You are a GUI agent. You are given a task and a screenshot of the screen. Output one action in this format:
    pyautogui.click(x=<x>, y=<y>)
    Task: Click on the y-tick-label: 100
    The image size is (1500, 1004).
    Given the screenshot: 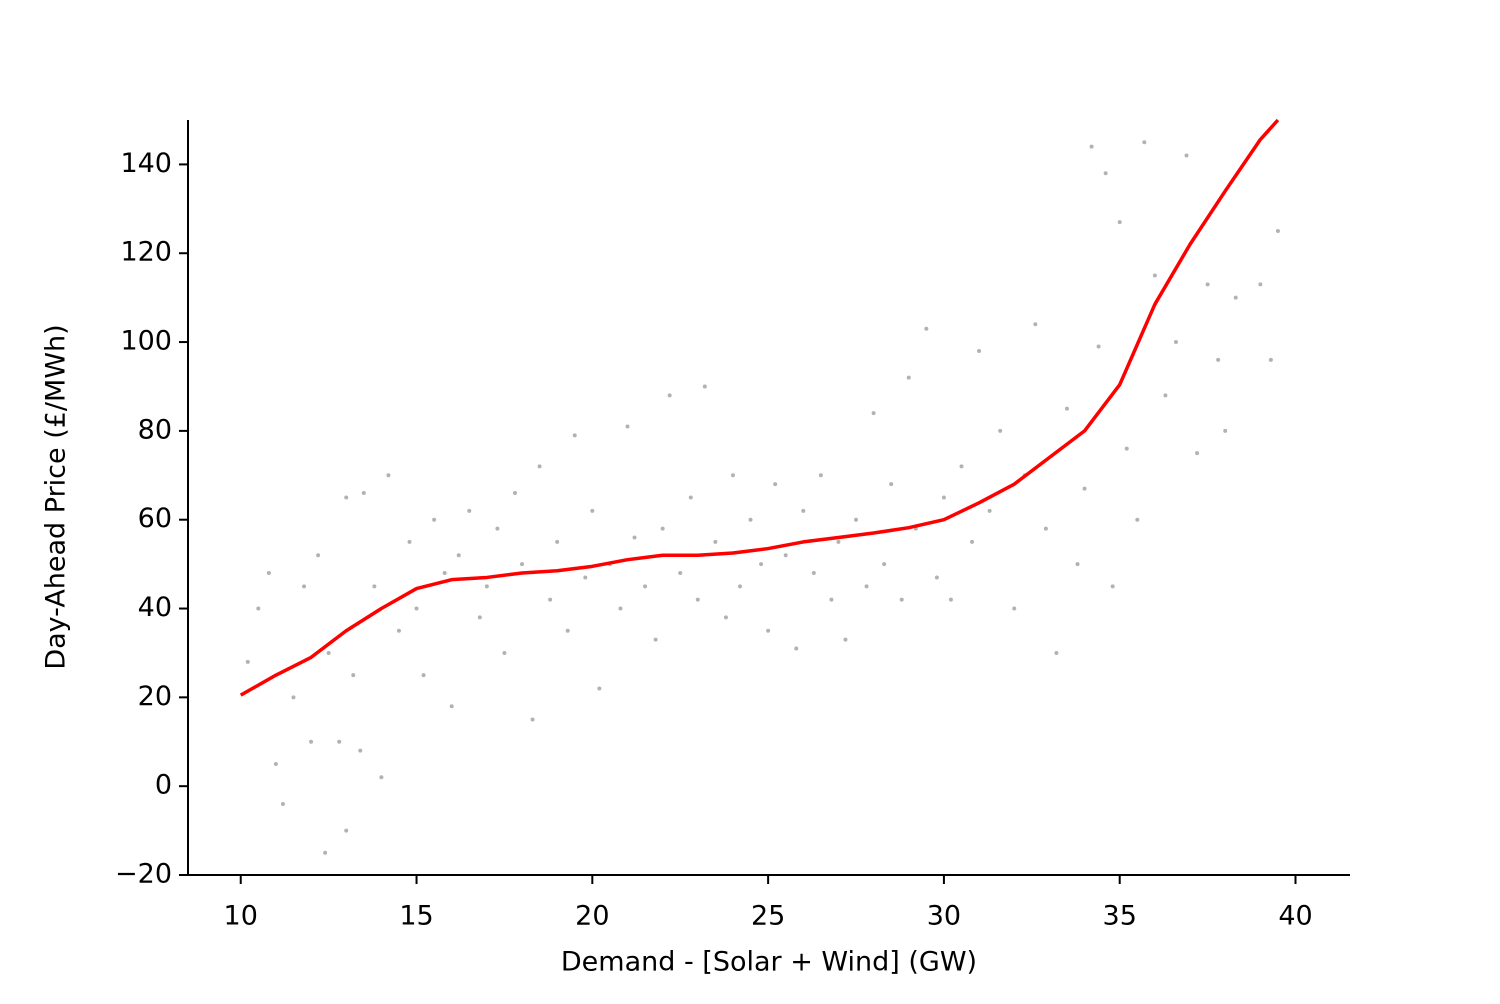 What is the action you would take?
    pyautogui.click(x=146, y=341)
    